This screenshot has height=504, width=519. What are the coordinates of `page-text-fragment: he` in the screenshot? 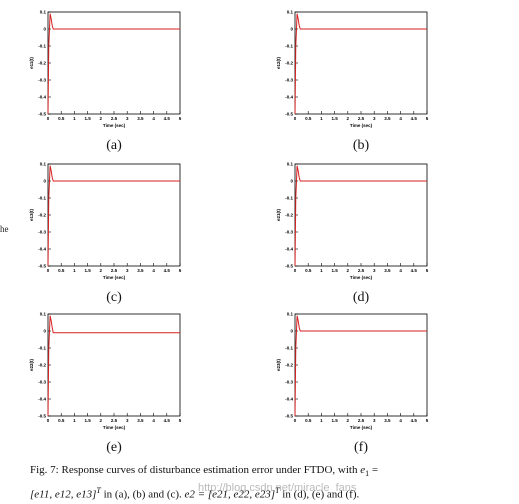 It's located at (4, 229).